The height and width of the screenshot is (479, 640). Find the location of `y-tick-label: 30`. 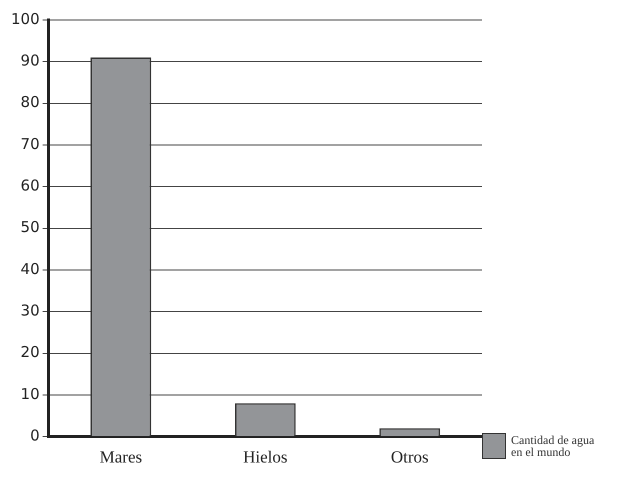

y-tick-label: 30 is located at coordinates (30, 311).